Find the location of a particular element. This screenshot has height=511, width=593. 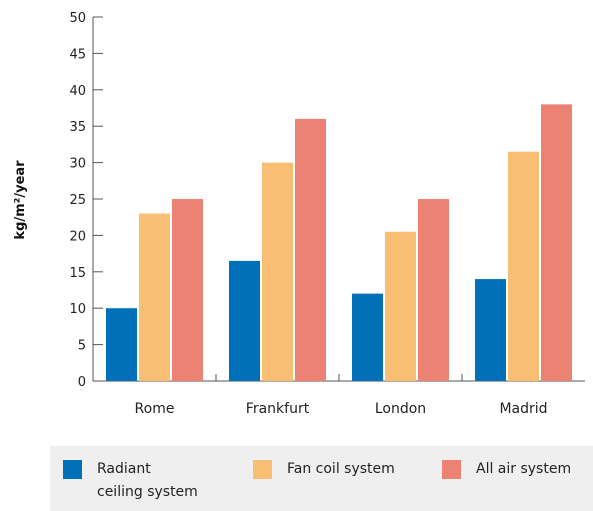

y-tick-label: 10 is located at coordinates (77, 309).